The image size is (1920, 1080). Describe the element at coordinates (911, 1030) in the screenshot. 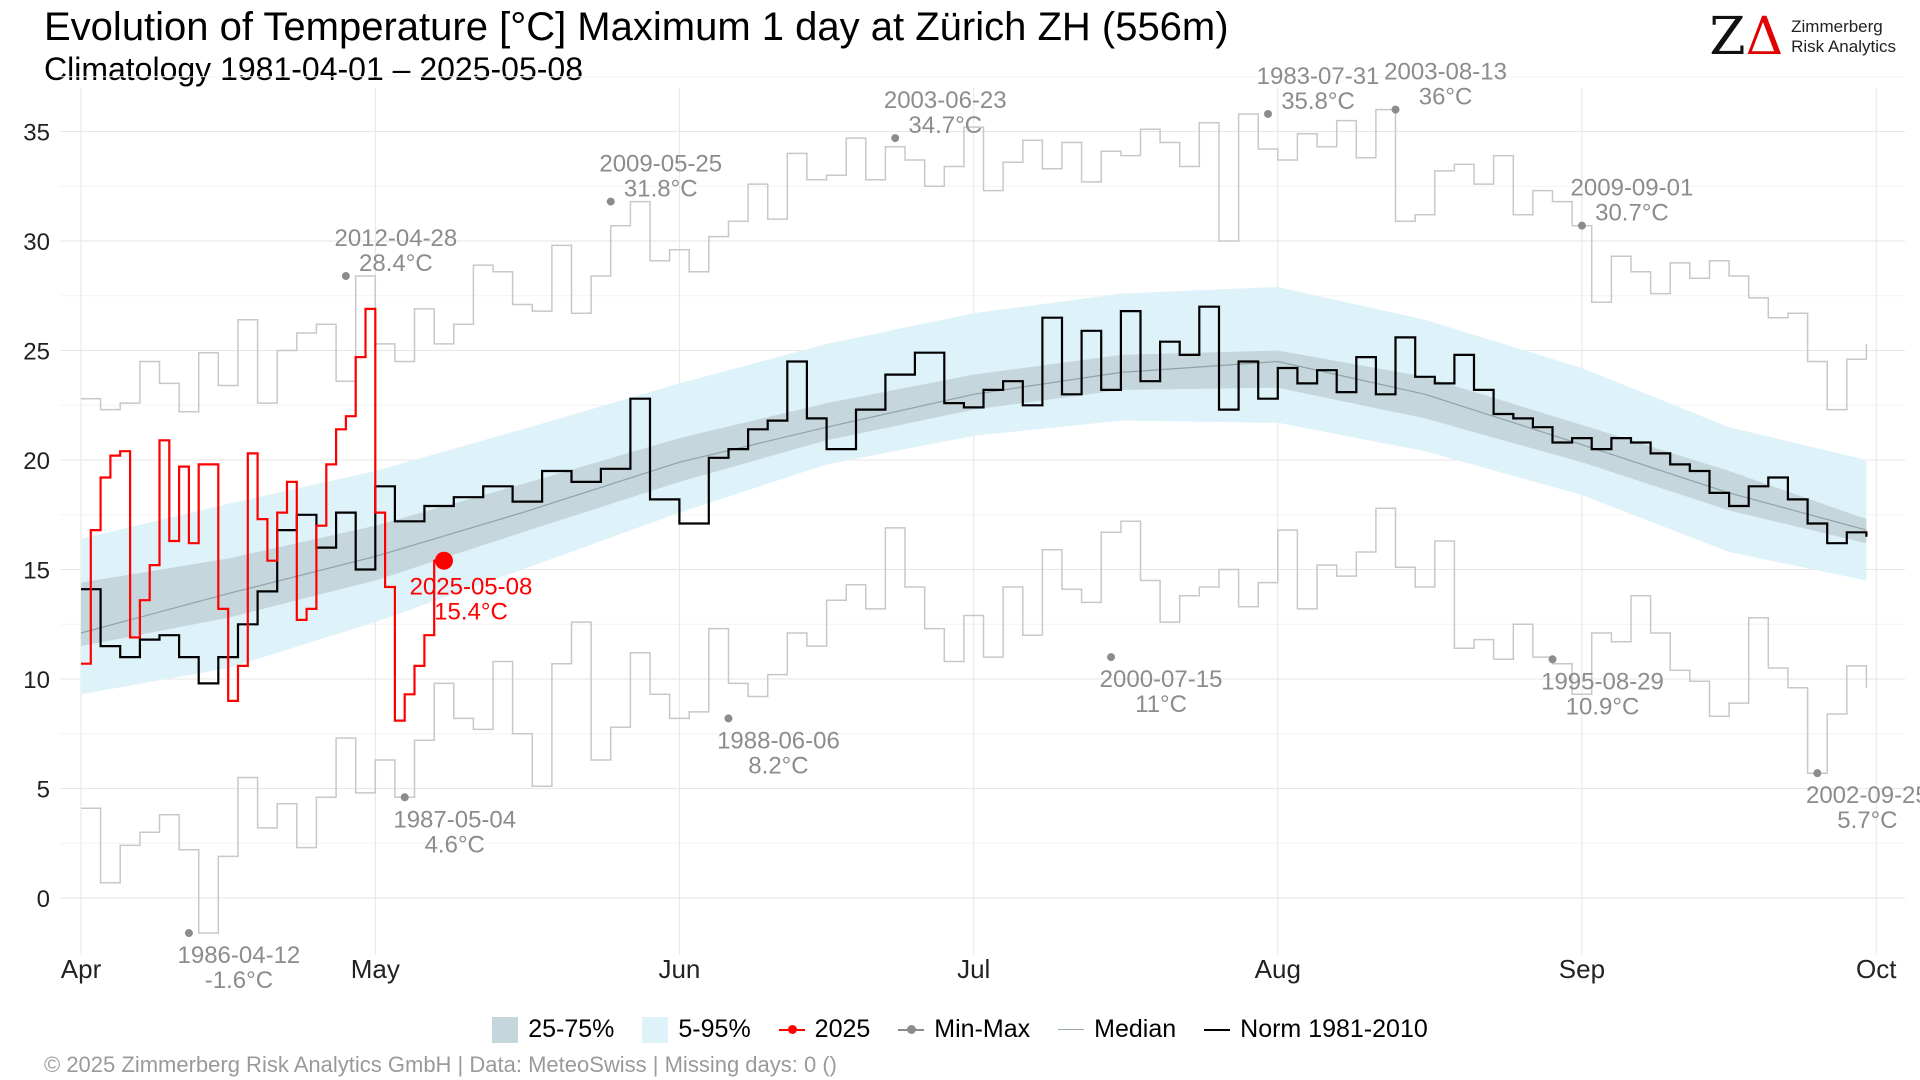

I see `legend-key-min-max` at that location.